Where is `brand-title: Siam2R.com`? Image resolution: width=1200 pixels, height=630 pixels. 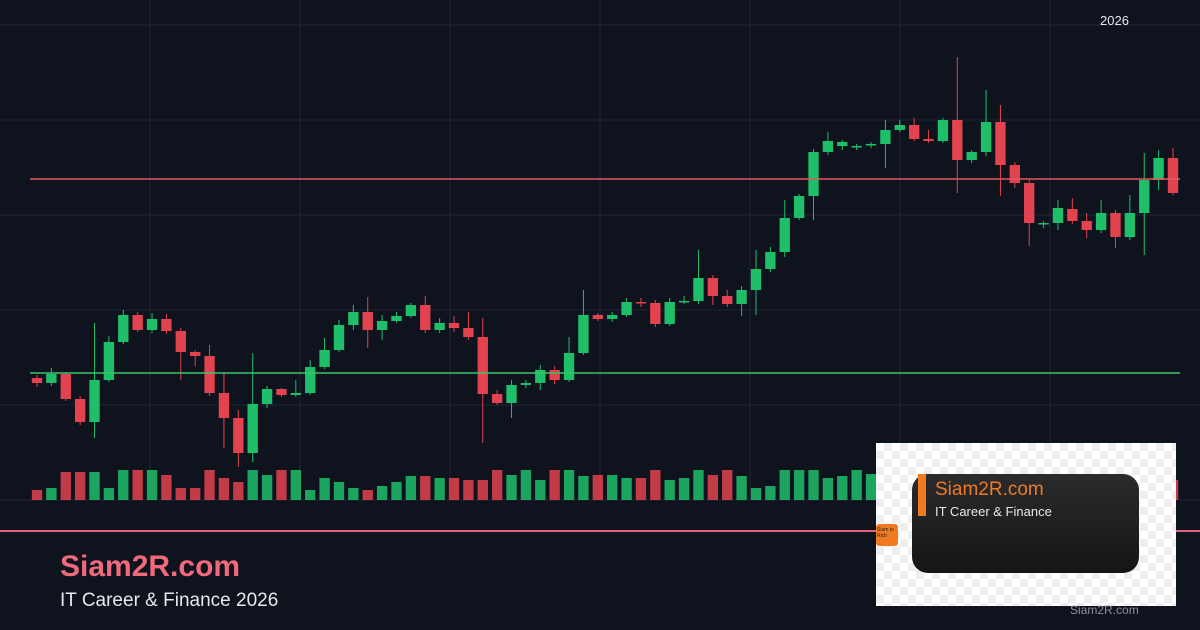
brand-title: Siam2R.com is located at coordinates (150, 566).